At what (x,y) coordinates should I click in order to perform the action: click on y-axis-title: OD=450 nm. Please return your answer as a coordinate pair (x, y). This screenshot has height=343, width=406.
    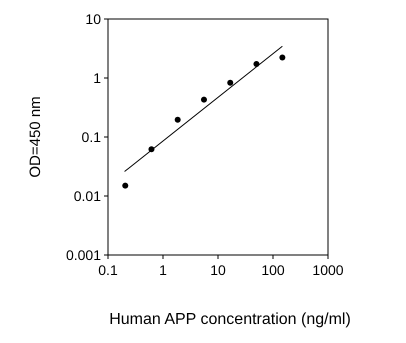
    Looking at the image, I should click on (35, 137).